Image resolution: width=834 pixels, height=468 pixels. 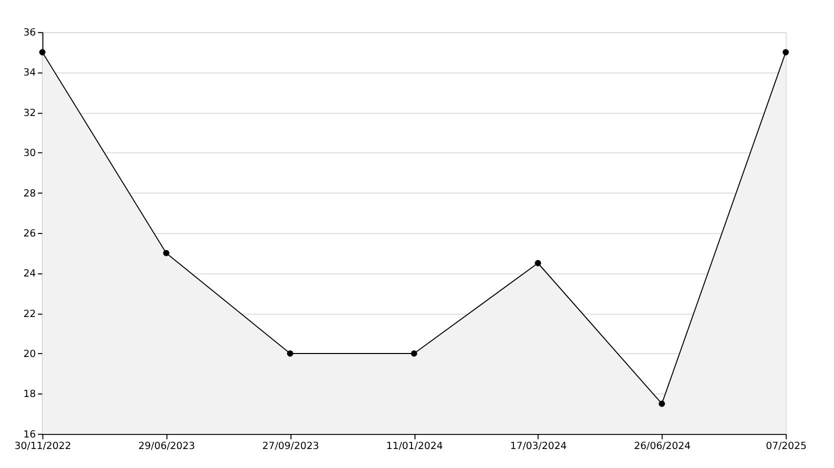 I want to click on x-tick-label: 11/01/2024, so click(x=414, y=446).